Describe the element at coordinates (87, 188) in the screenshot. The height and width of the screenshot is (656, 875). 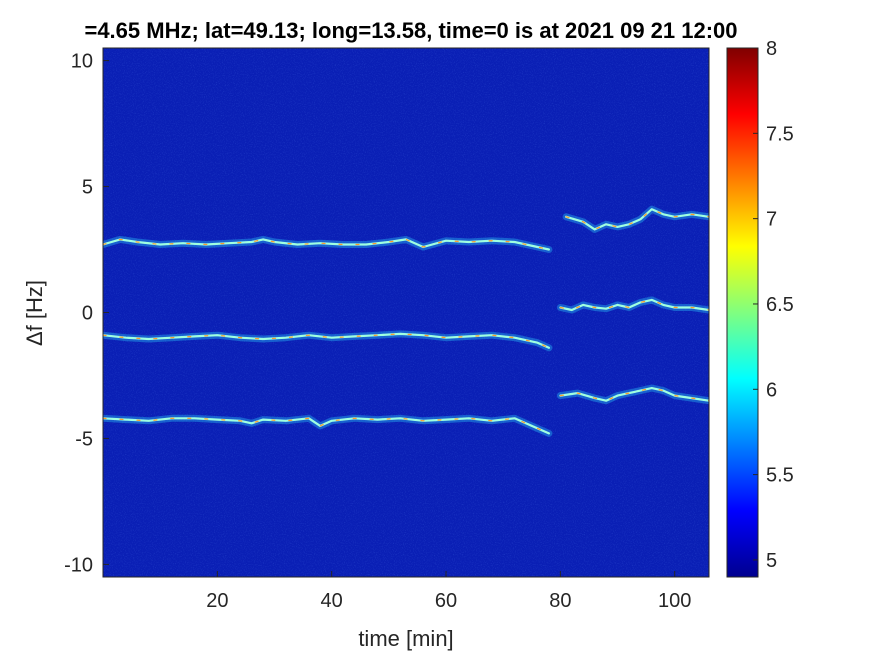
I see `y-tick-label: 5` at that location.